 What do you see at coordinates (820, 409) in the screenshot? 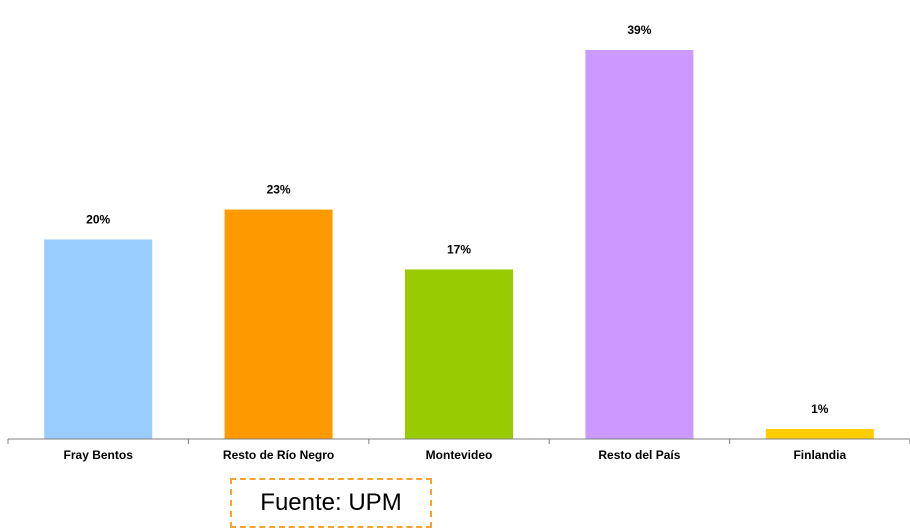
I see `data-label: 1%` at bounding box center [820, 409].